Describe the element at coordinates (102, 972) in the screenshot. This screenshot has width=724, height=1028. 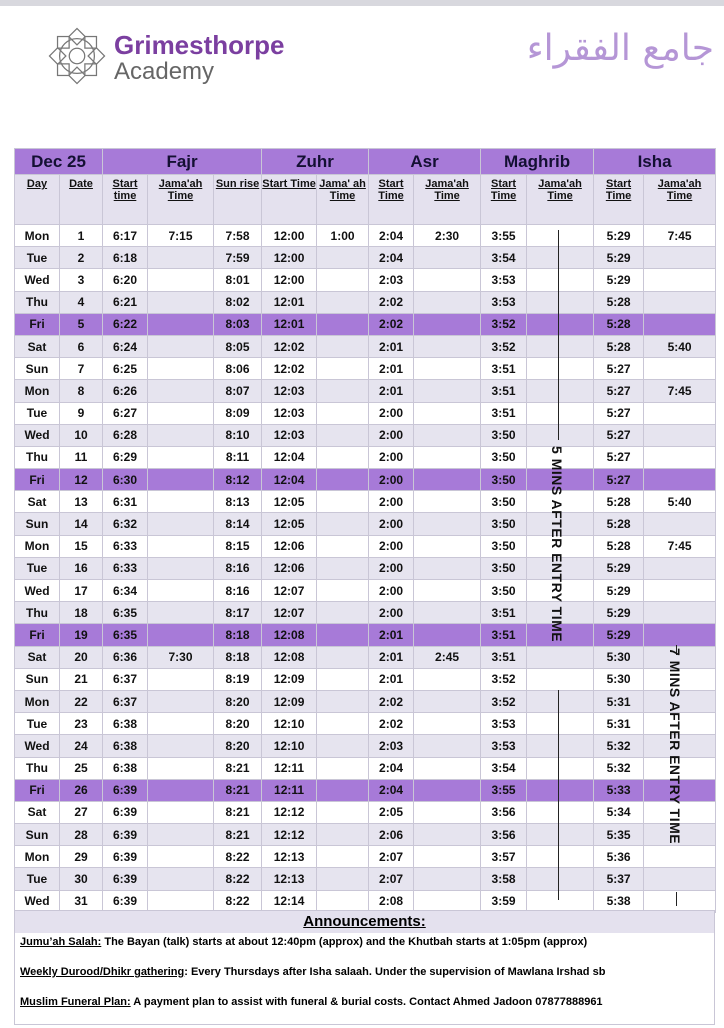
I see `announcement-key: Weekly Durood/Dhikr gathering` at that location.